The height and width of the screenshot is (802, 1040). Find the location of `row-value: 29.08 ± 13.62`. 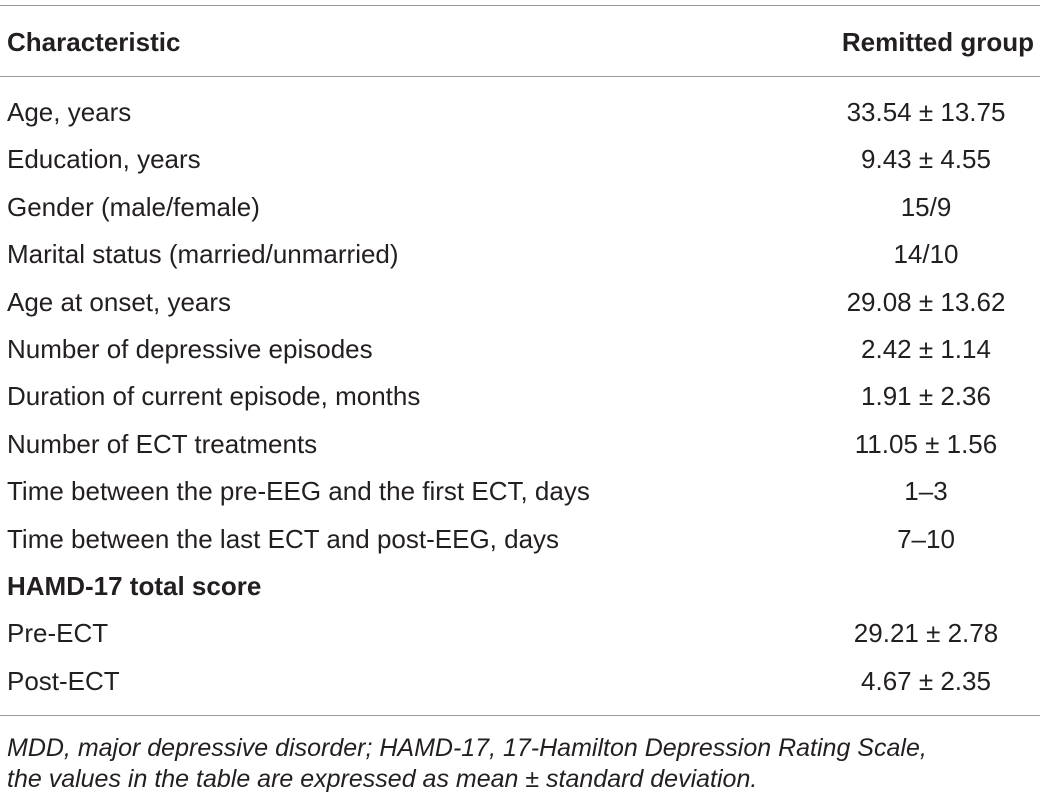

row-value: 29.08 ± 13.62 is located at coordinates (926, 301).